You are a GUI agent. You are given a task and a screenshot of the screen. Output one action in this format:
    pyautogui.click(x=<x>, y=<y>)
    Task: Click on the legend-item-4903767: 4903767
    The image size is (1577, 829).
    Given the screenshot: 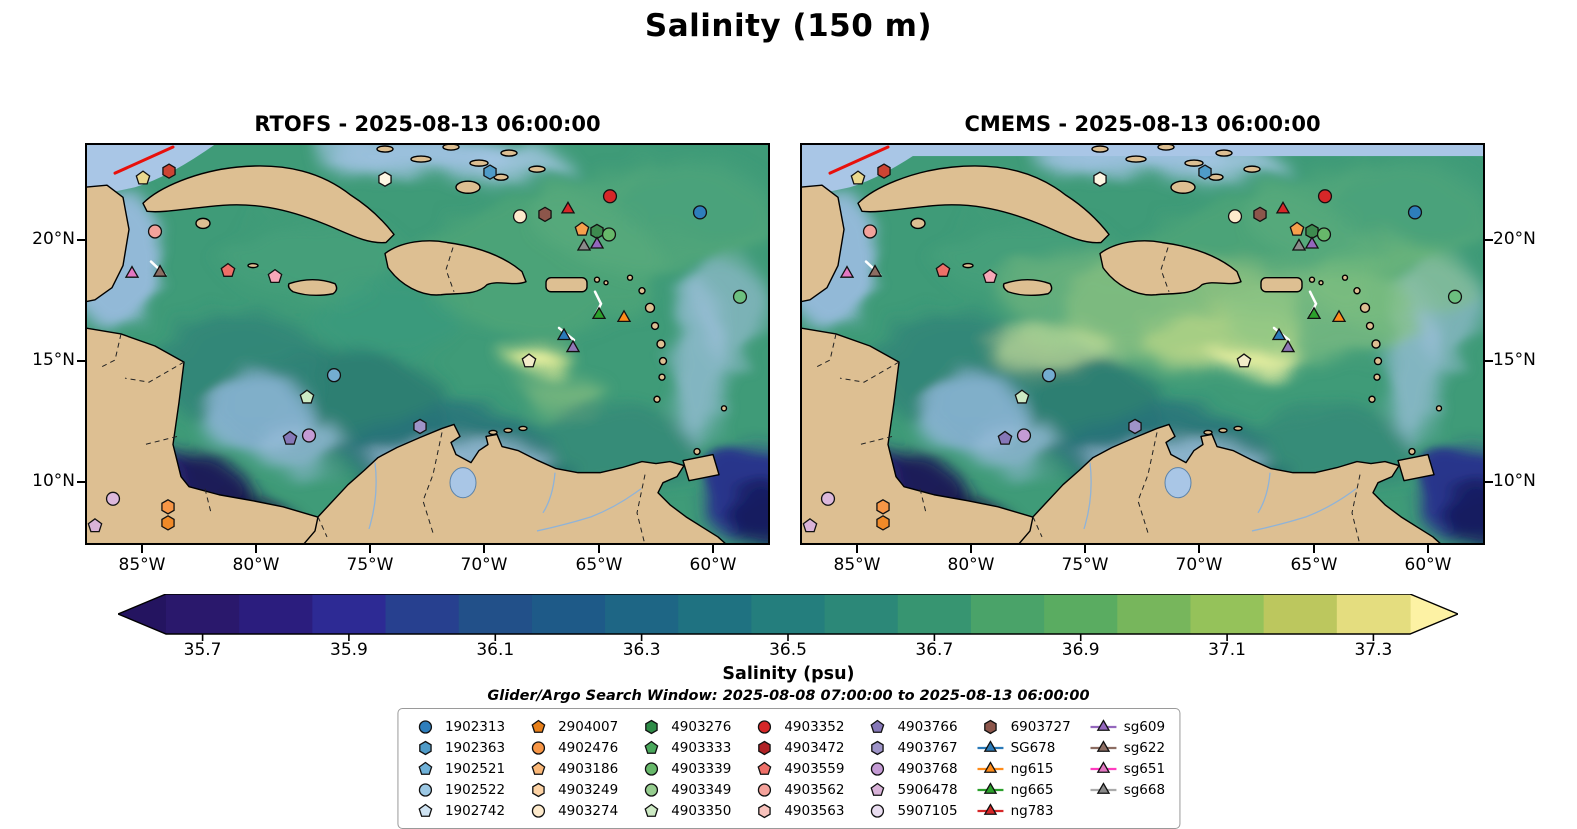 What is the action you would take?
    pyautogui.click(x=911, y=747)
    